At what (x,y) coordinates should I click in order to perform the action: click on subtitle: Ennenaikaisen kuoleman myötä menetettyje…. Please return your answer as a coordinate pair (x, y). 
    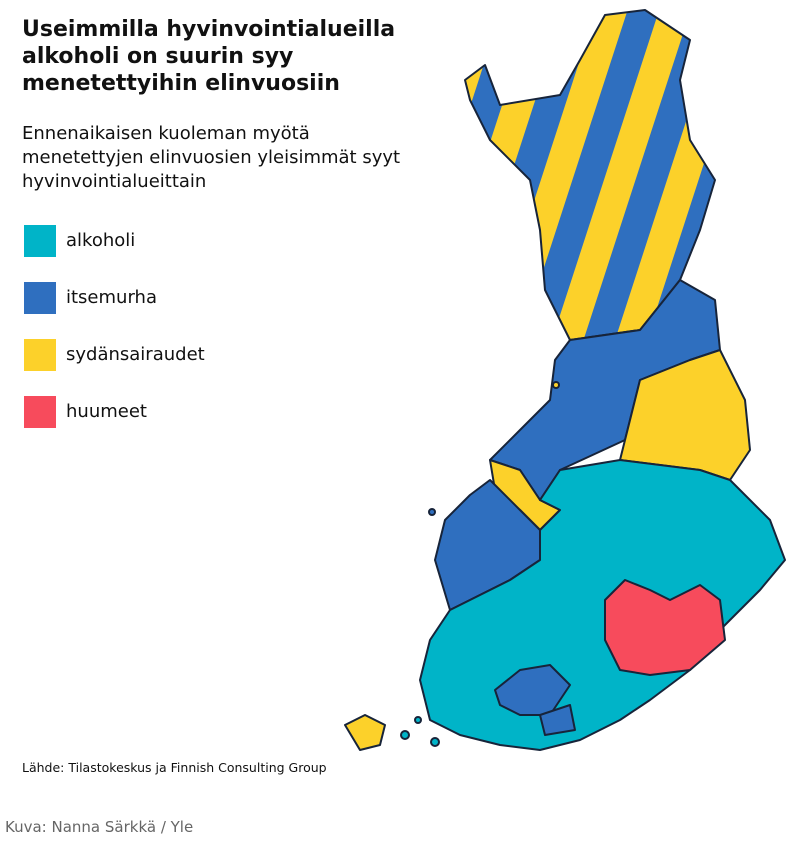
    Looking at the image, I should click on (211, 157).